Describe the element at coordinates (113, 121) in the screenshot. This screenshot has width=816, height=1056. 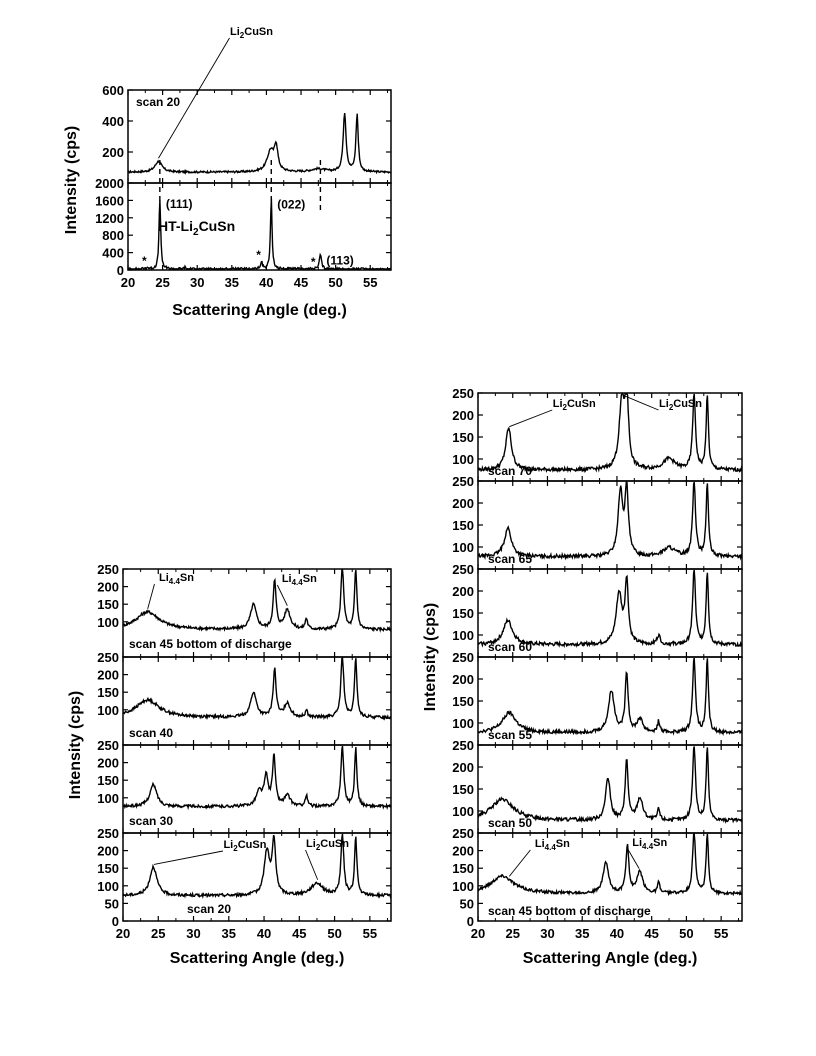
I see `y-tick-label: 400` at that location.